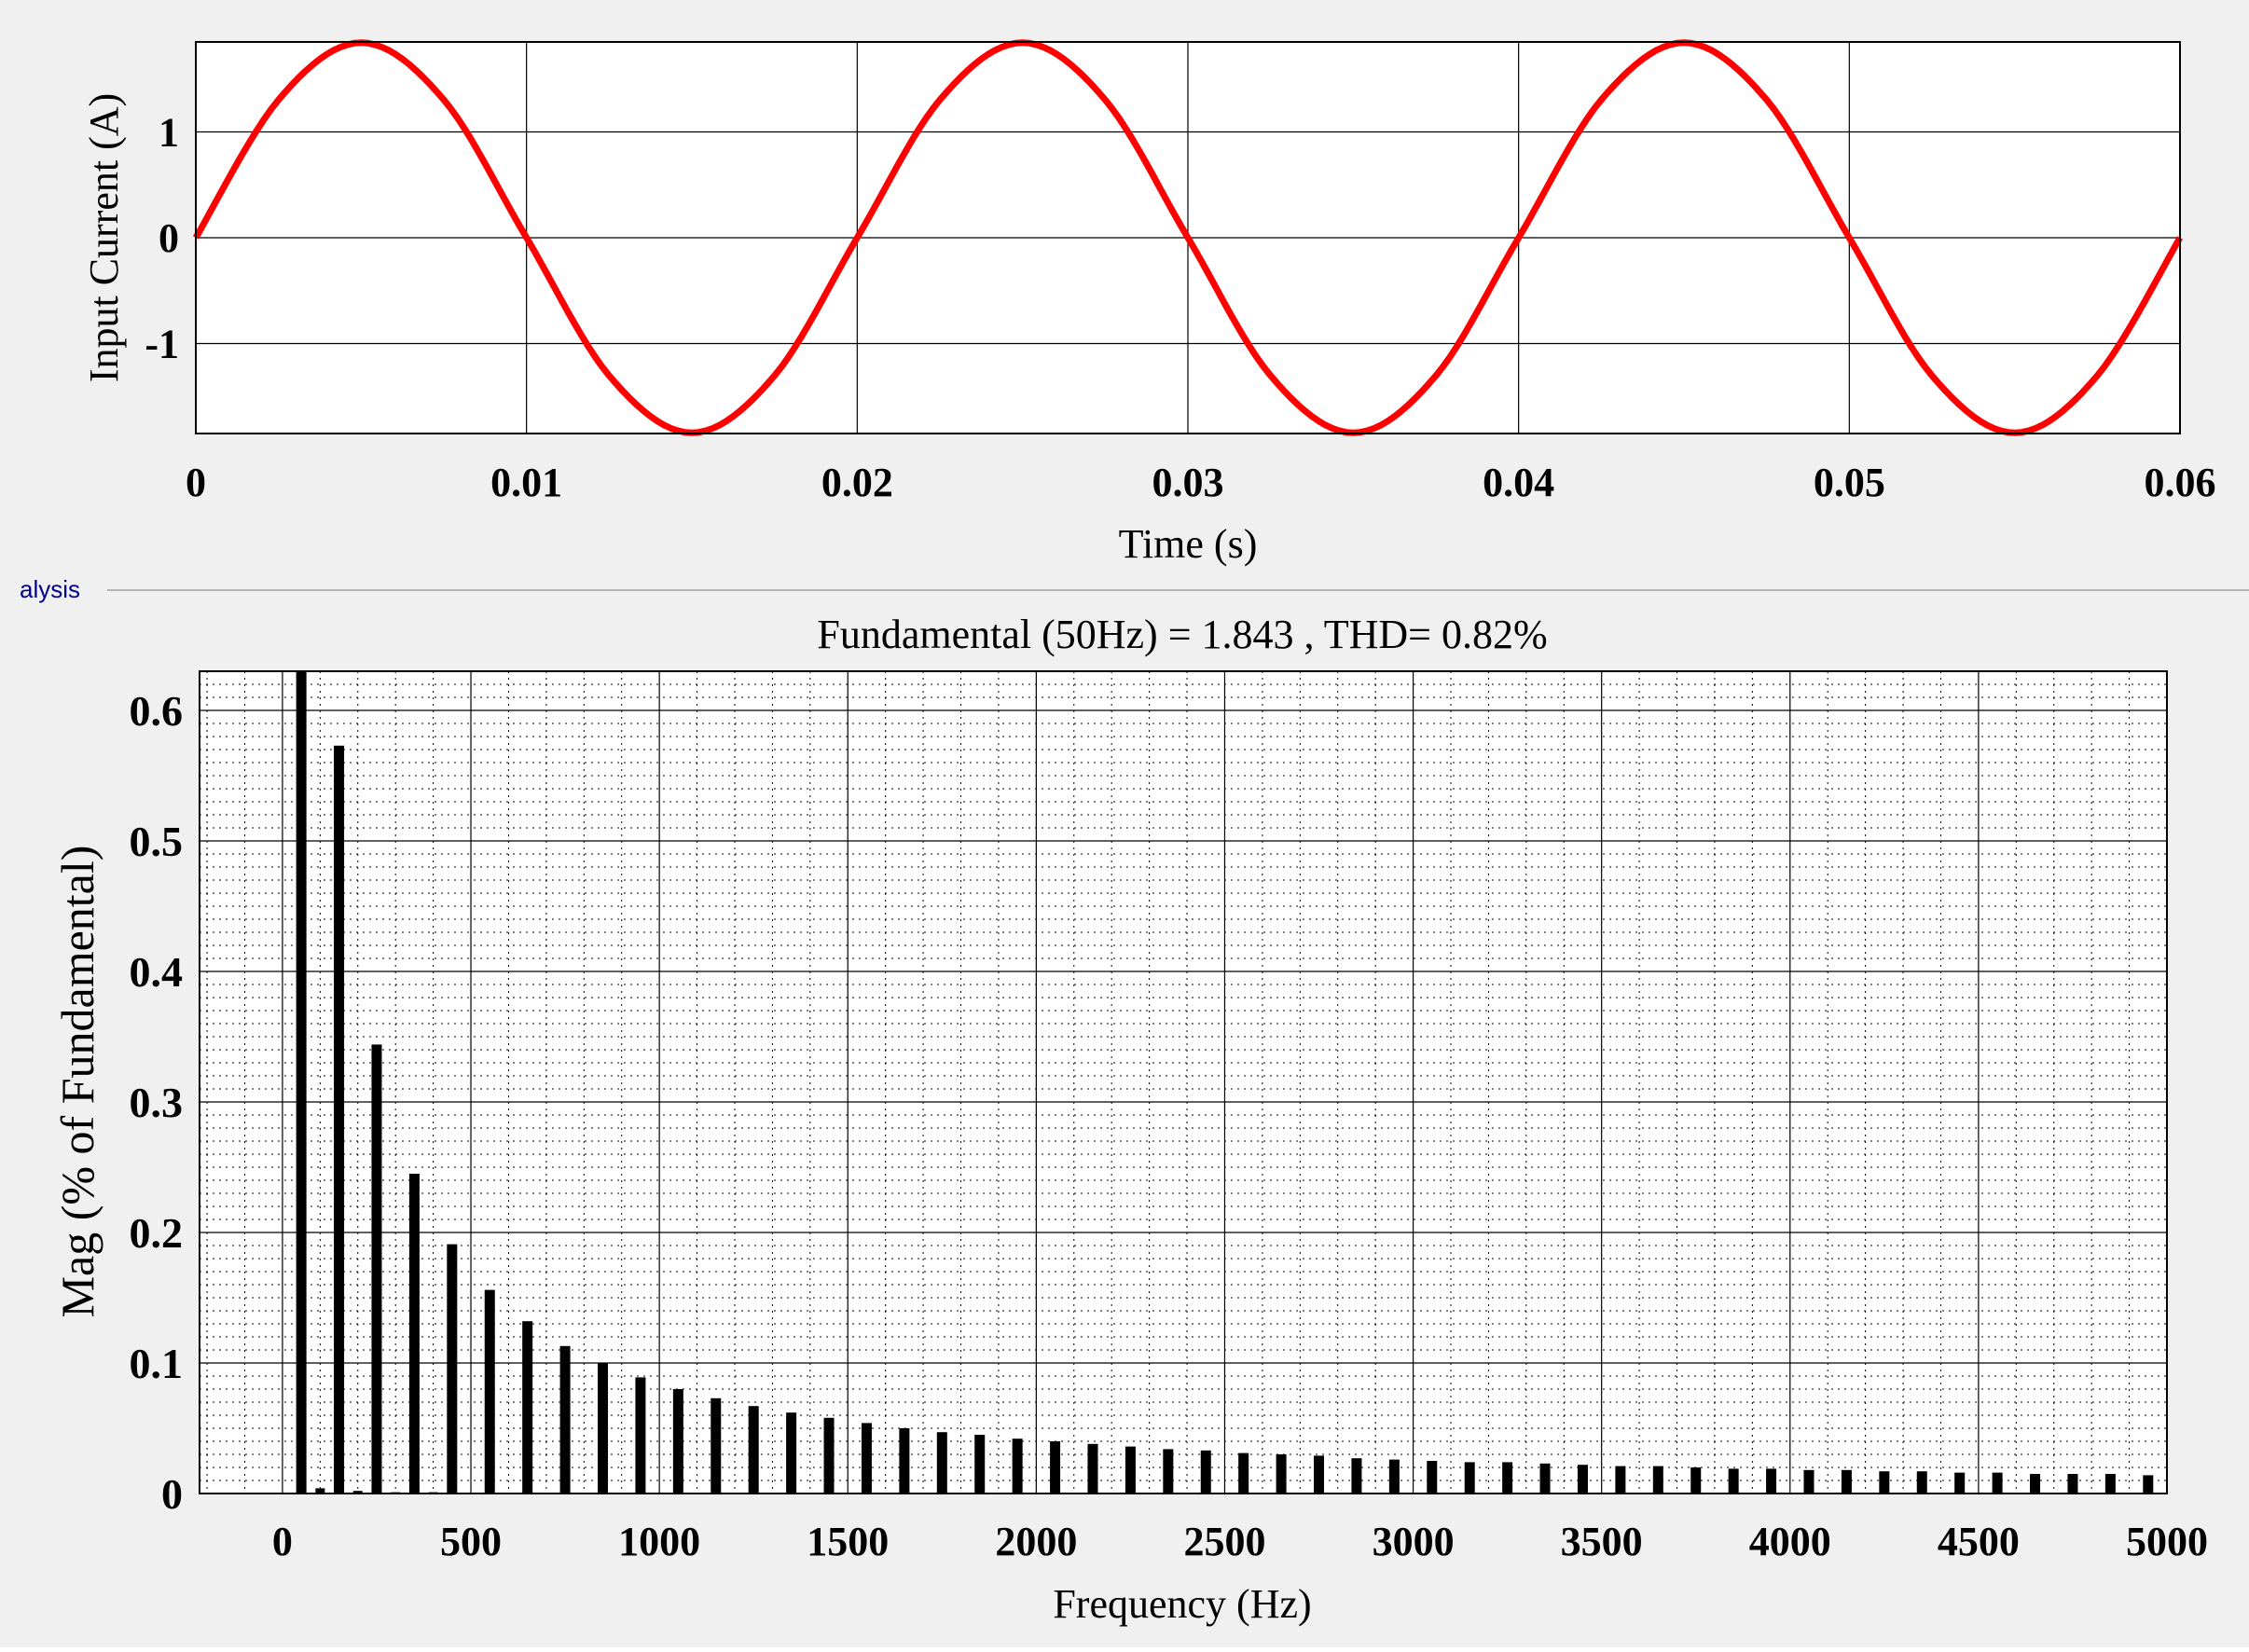  I want to click on current-x-tick-label: 0.04, so click(1518, 483).